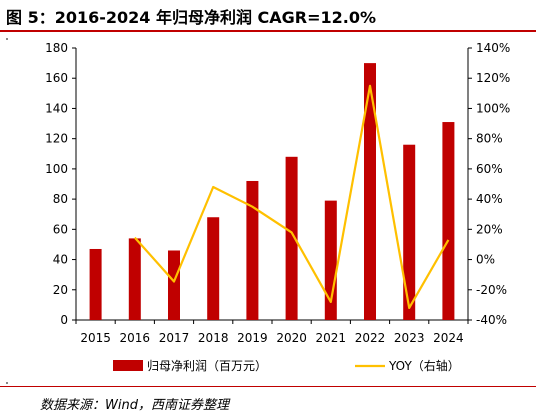 This screenshot has width=536, height=417. I want to click on right-tick-label: -20%, so click(491, 290).